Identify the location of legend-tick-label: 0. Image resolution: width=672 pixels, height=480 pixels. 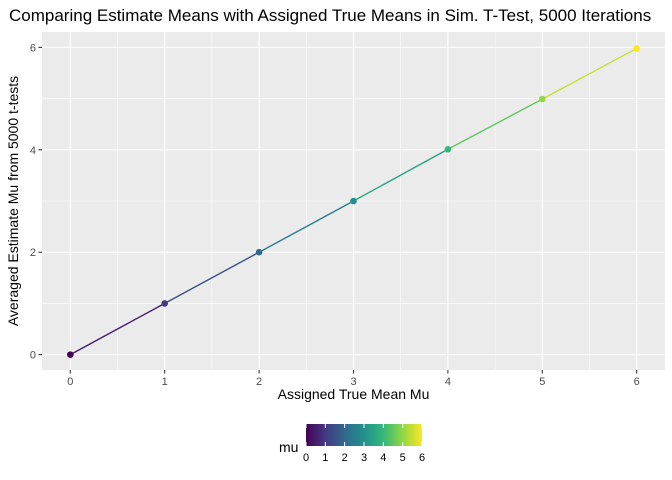
(306, 458).